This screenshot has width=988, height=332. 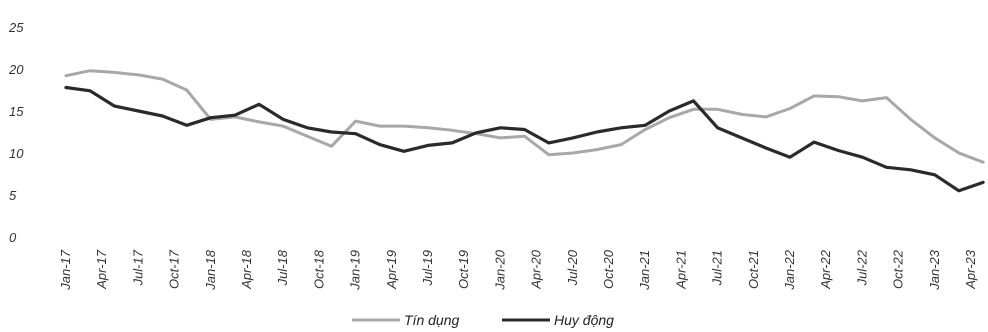 I want to click on y-axis: 0 5 10 15 20 25, so click(x=16, y=132).